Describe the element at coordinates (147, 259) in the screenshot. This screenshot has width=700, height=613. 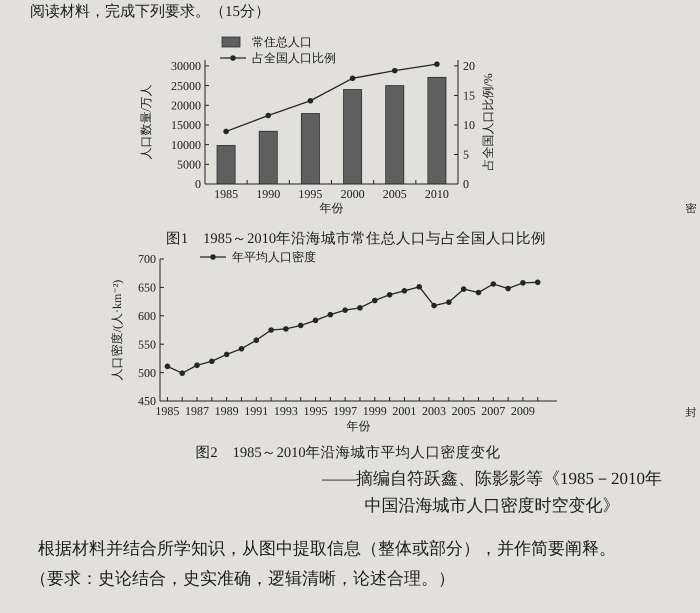
I see `y-tick-label: 700` at that location.